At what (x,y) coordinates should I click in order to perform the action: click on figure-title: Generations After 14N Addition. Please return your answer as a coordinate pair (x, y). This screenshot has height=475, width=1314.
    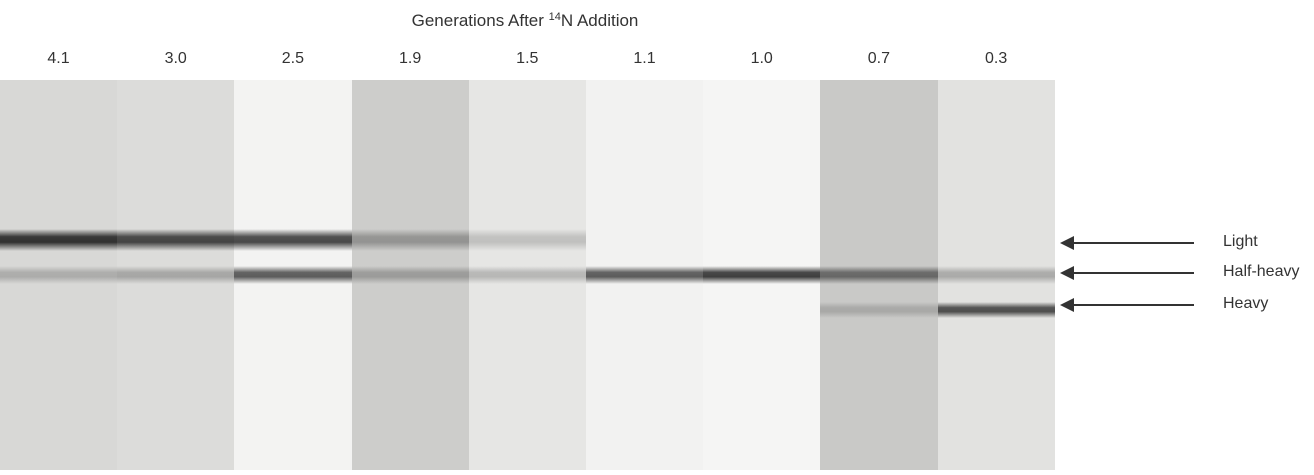
    Looking at the image, I should click on (525, 21).